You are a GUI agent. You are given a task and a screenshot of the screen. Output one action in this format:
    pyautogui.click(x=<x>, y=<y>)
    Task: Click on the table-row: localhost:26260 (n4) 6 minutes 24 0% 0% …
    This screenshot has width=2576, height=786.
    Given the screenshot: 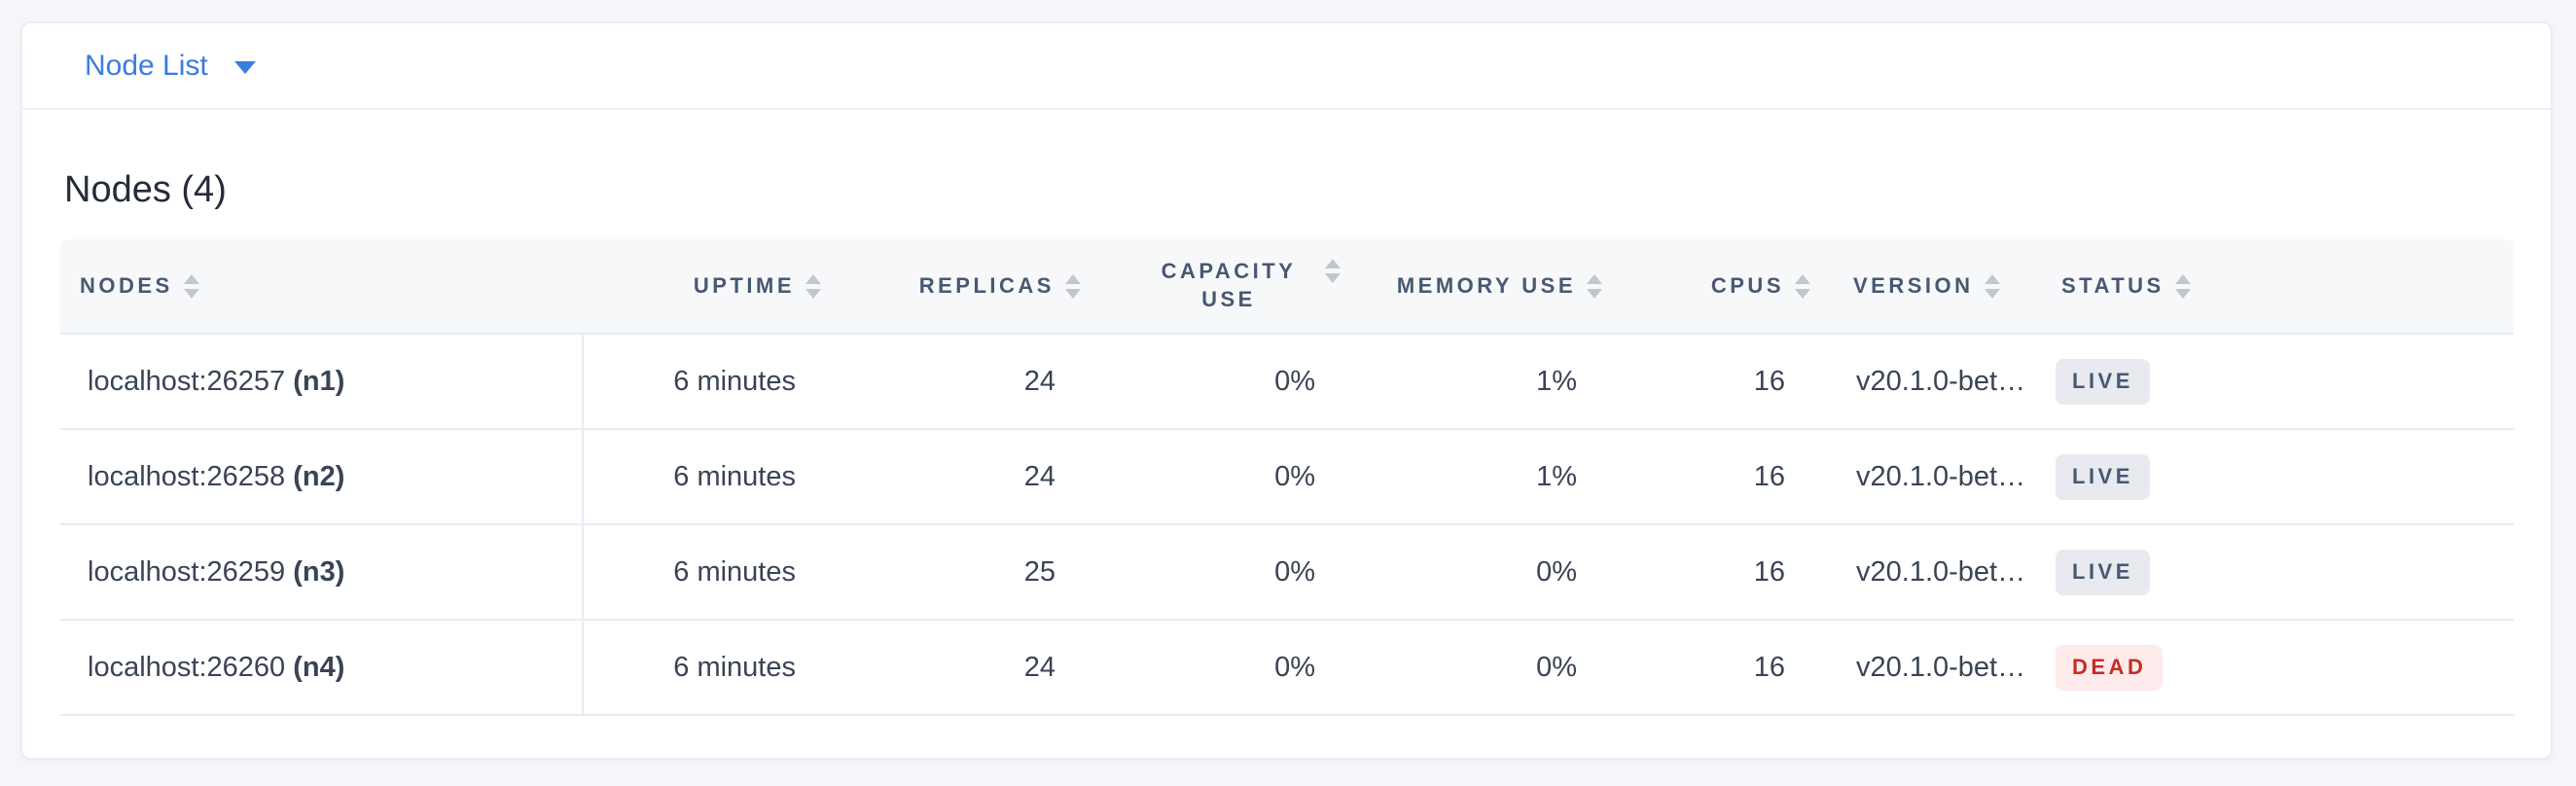 What is the action you would take?
    pyautogui.click(x=1287, y=668)
    